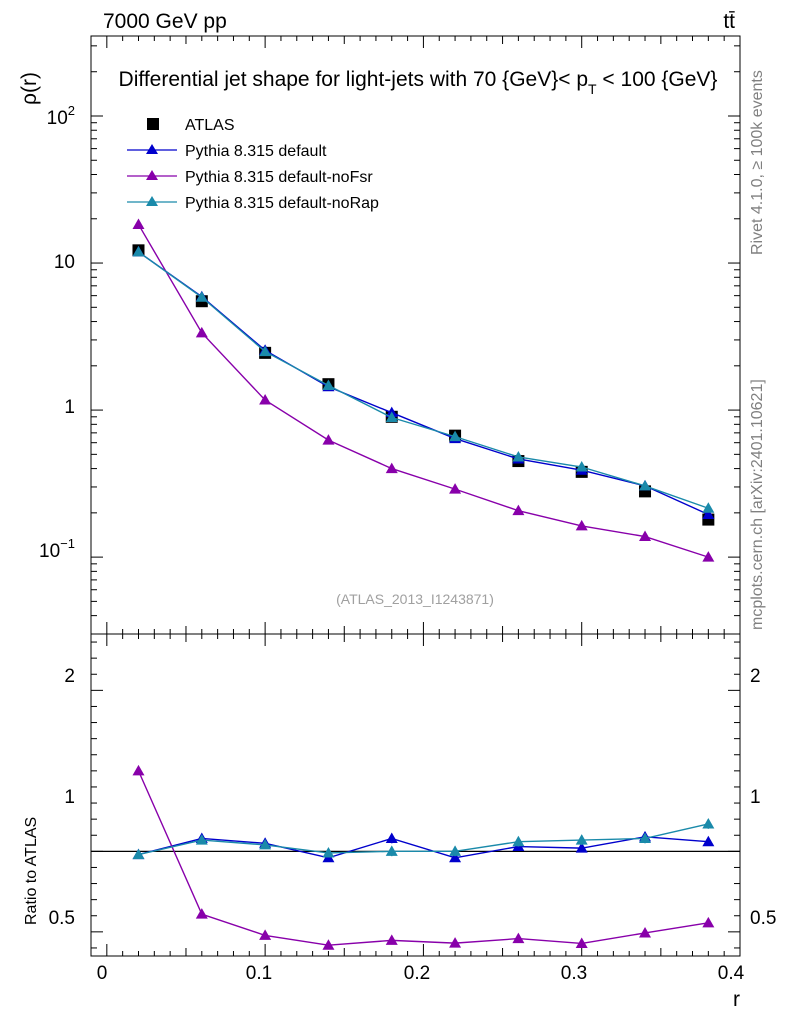 Image resolution: width=786 pixels, height=1024 pixels. Describe the element at coordinates (57, 549) in the screenshot. I see `main-y-tick-label-0.1: 10⁻¹` at that location.